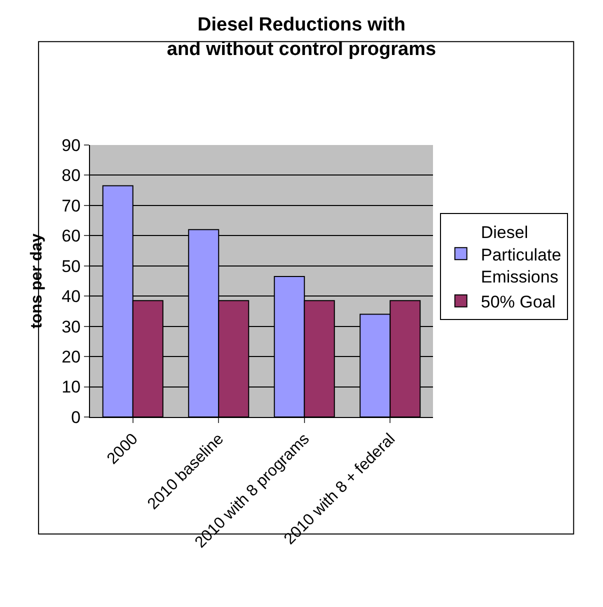 Image resolution: width=603 pixels, height=607 pixels. What do you see at coordinates (71, 236) in the screenshot?
I see `y-tick-label: 60` at bounding box center [71, 236].